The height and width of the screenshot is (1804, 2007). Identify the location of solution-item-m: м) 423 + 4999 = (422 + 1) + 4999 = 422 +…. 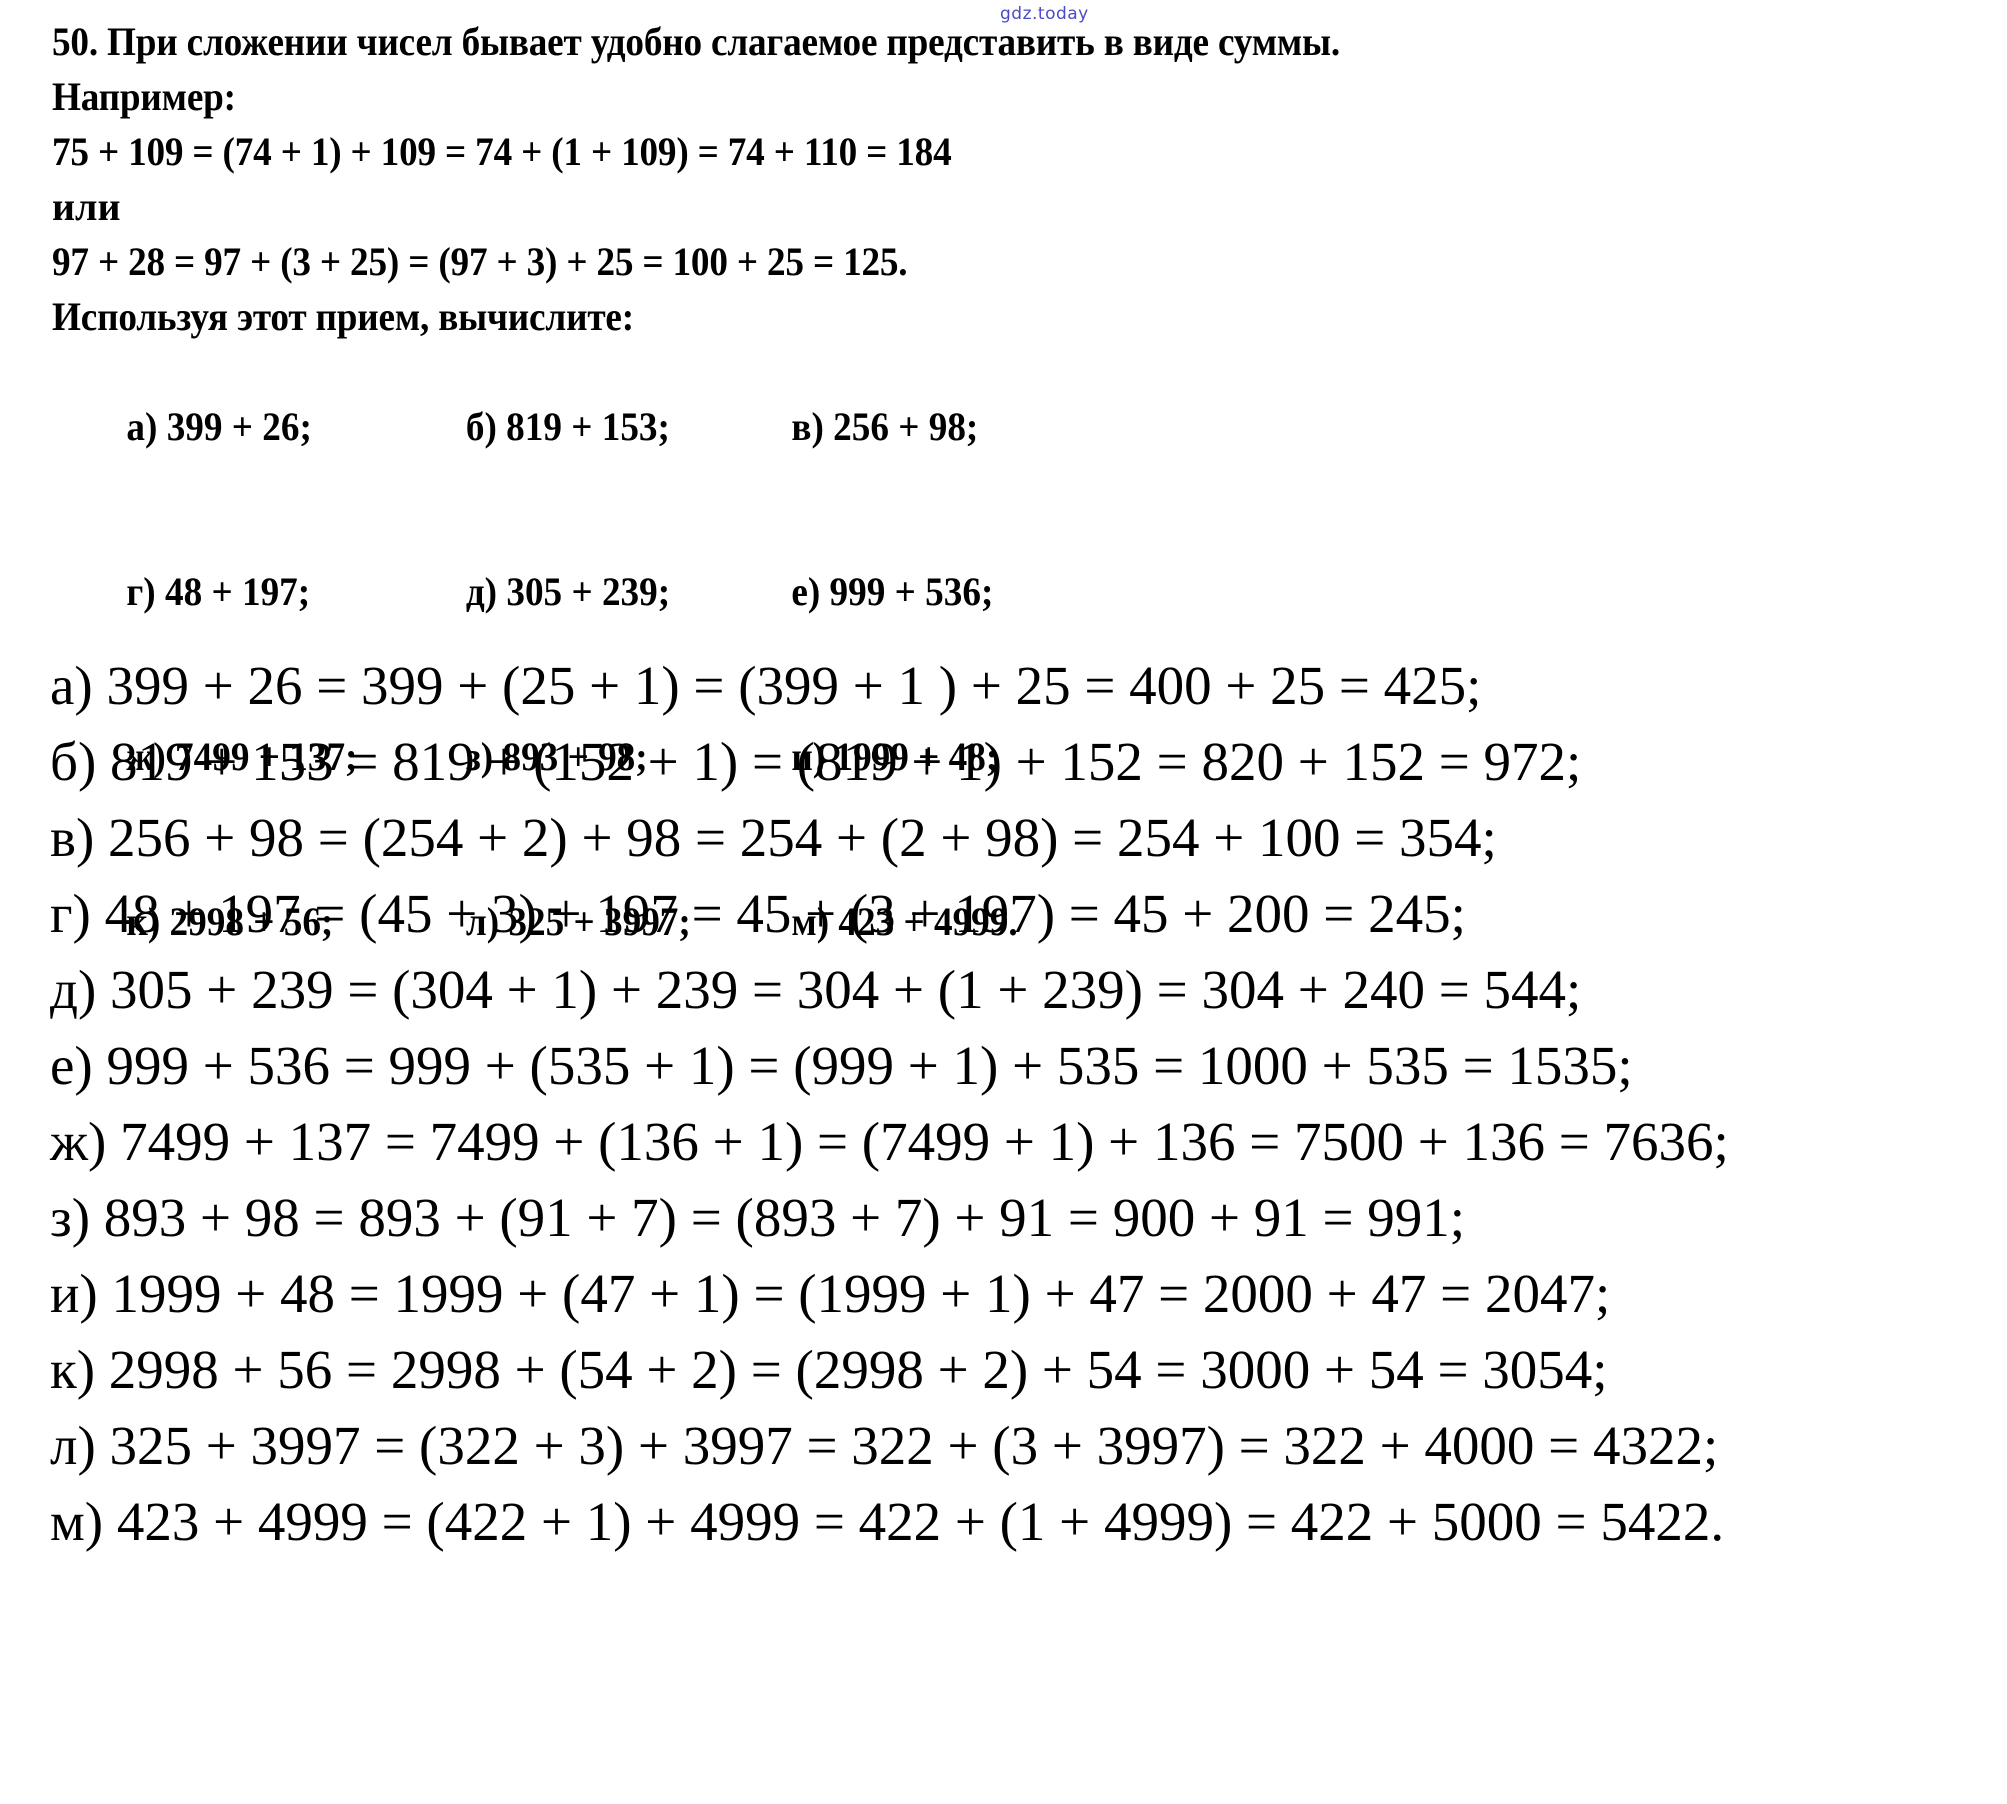
(887, 1521).